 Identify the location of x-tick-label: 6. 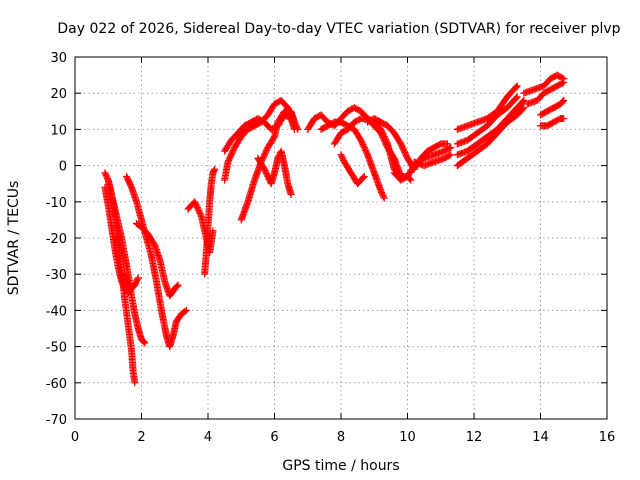
(274, 437).